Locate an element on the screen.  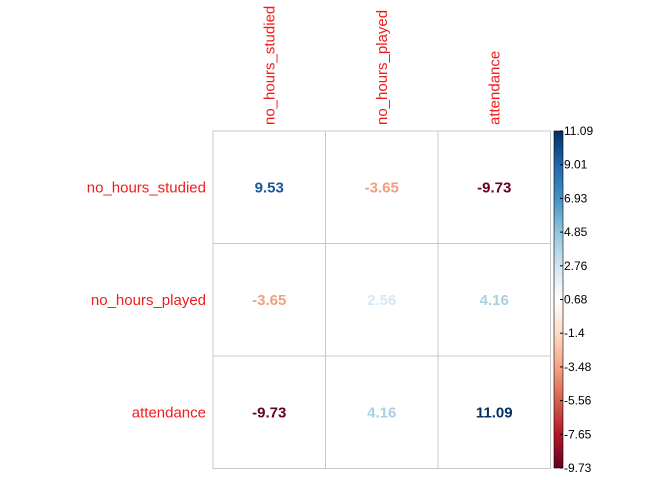
colorbar-tick-label: -3.48 is located at coordinates (578, 367).